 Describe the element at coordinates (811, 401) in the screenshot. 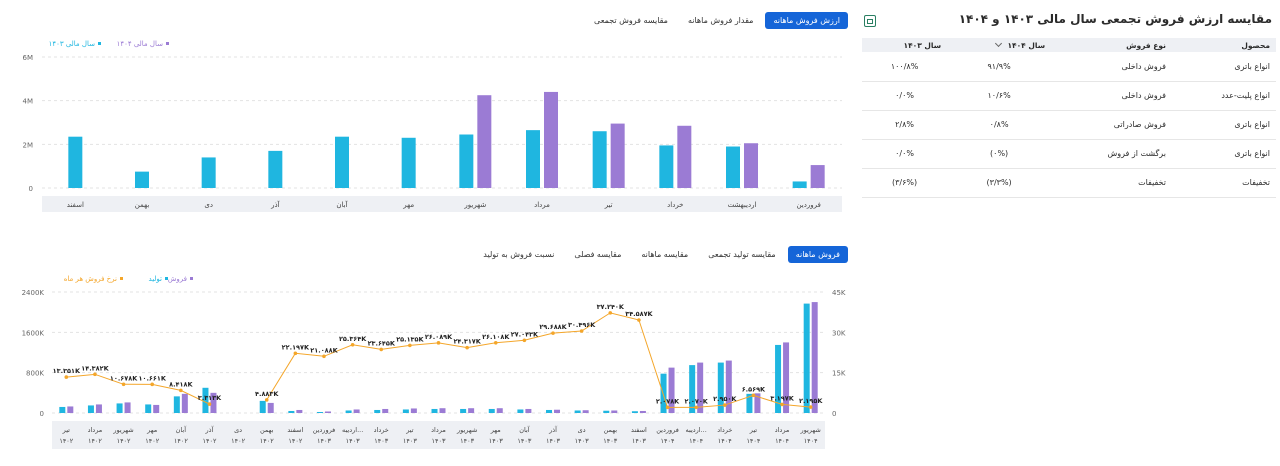

I see `rate-data-label: ۲.۱۹۵K` at that location.